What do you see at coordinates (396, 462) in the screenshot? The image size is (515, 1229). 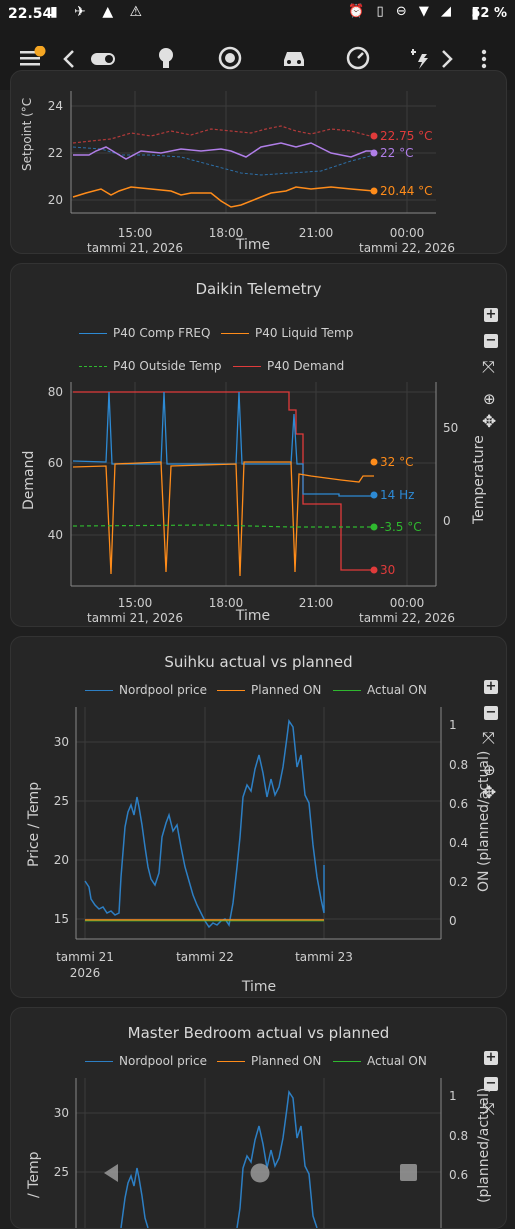 I see `end-label-liquid: 32 °C` at bounding box center [396, 462].